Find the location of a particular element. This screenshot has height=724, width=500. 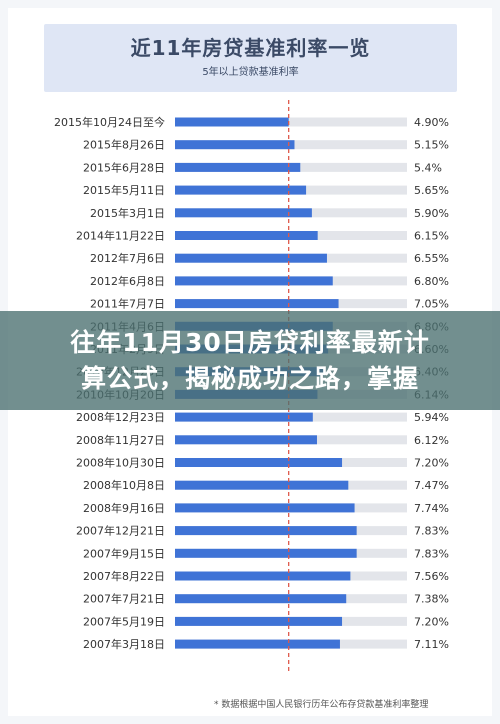

value-label: 7.47% is located at coordinates (431, 485).